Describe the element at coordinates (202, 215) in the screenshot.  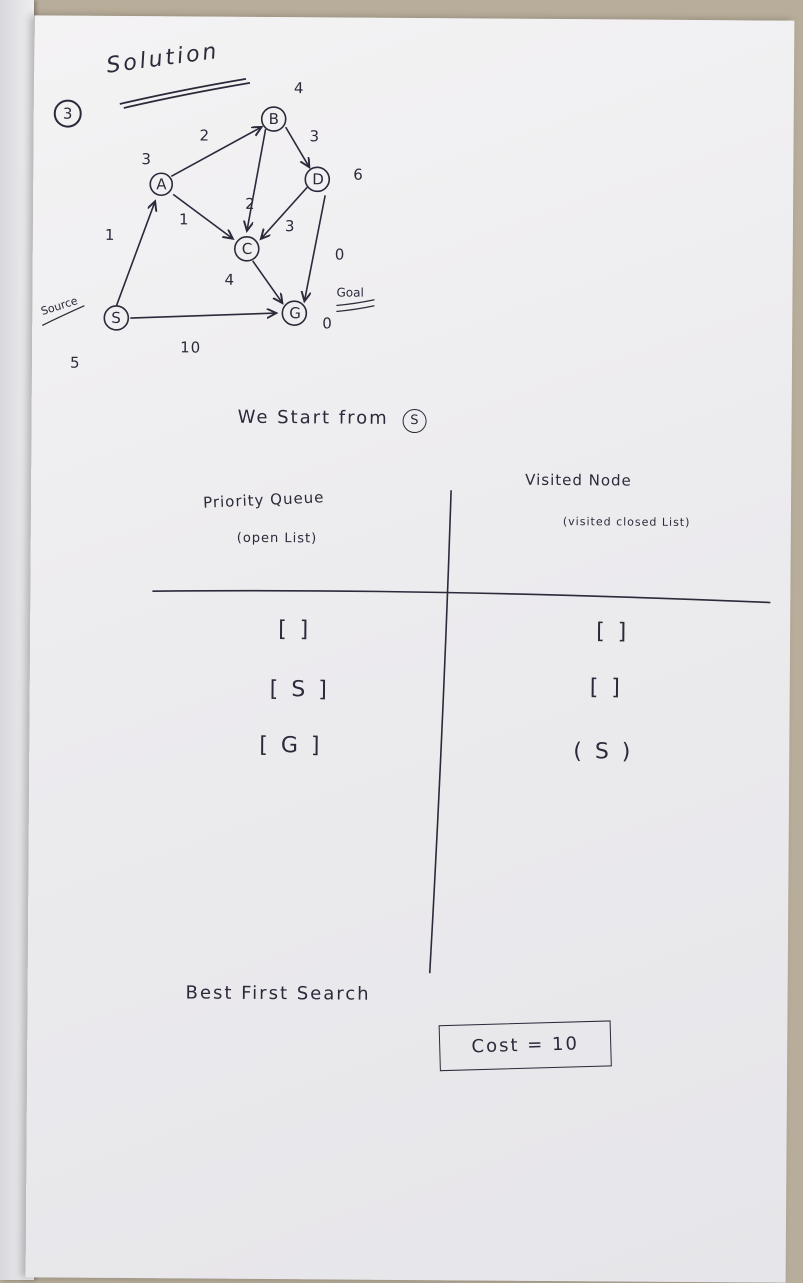
I see `edge-a-c` at that location.